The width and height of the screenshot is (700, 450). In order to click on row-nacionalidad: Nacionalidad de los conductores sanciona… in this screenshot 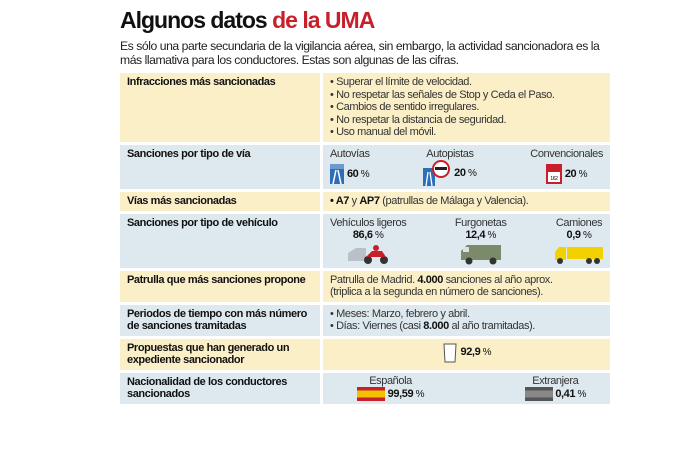, I will do `click(365, 388)`.